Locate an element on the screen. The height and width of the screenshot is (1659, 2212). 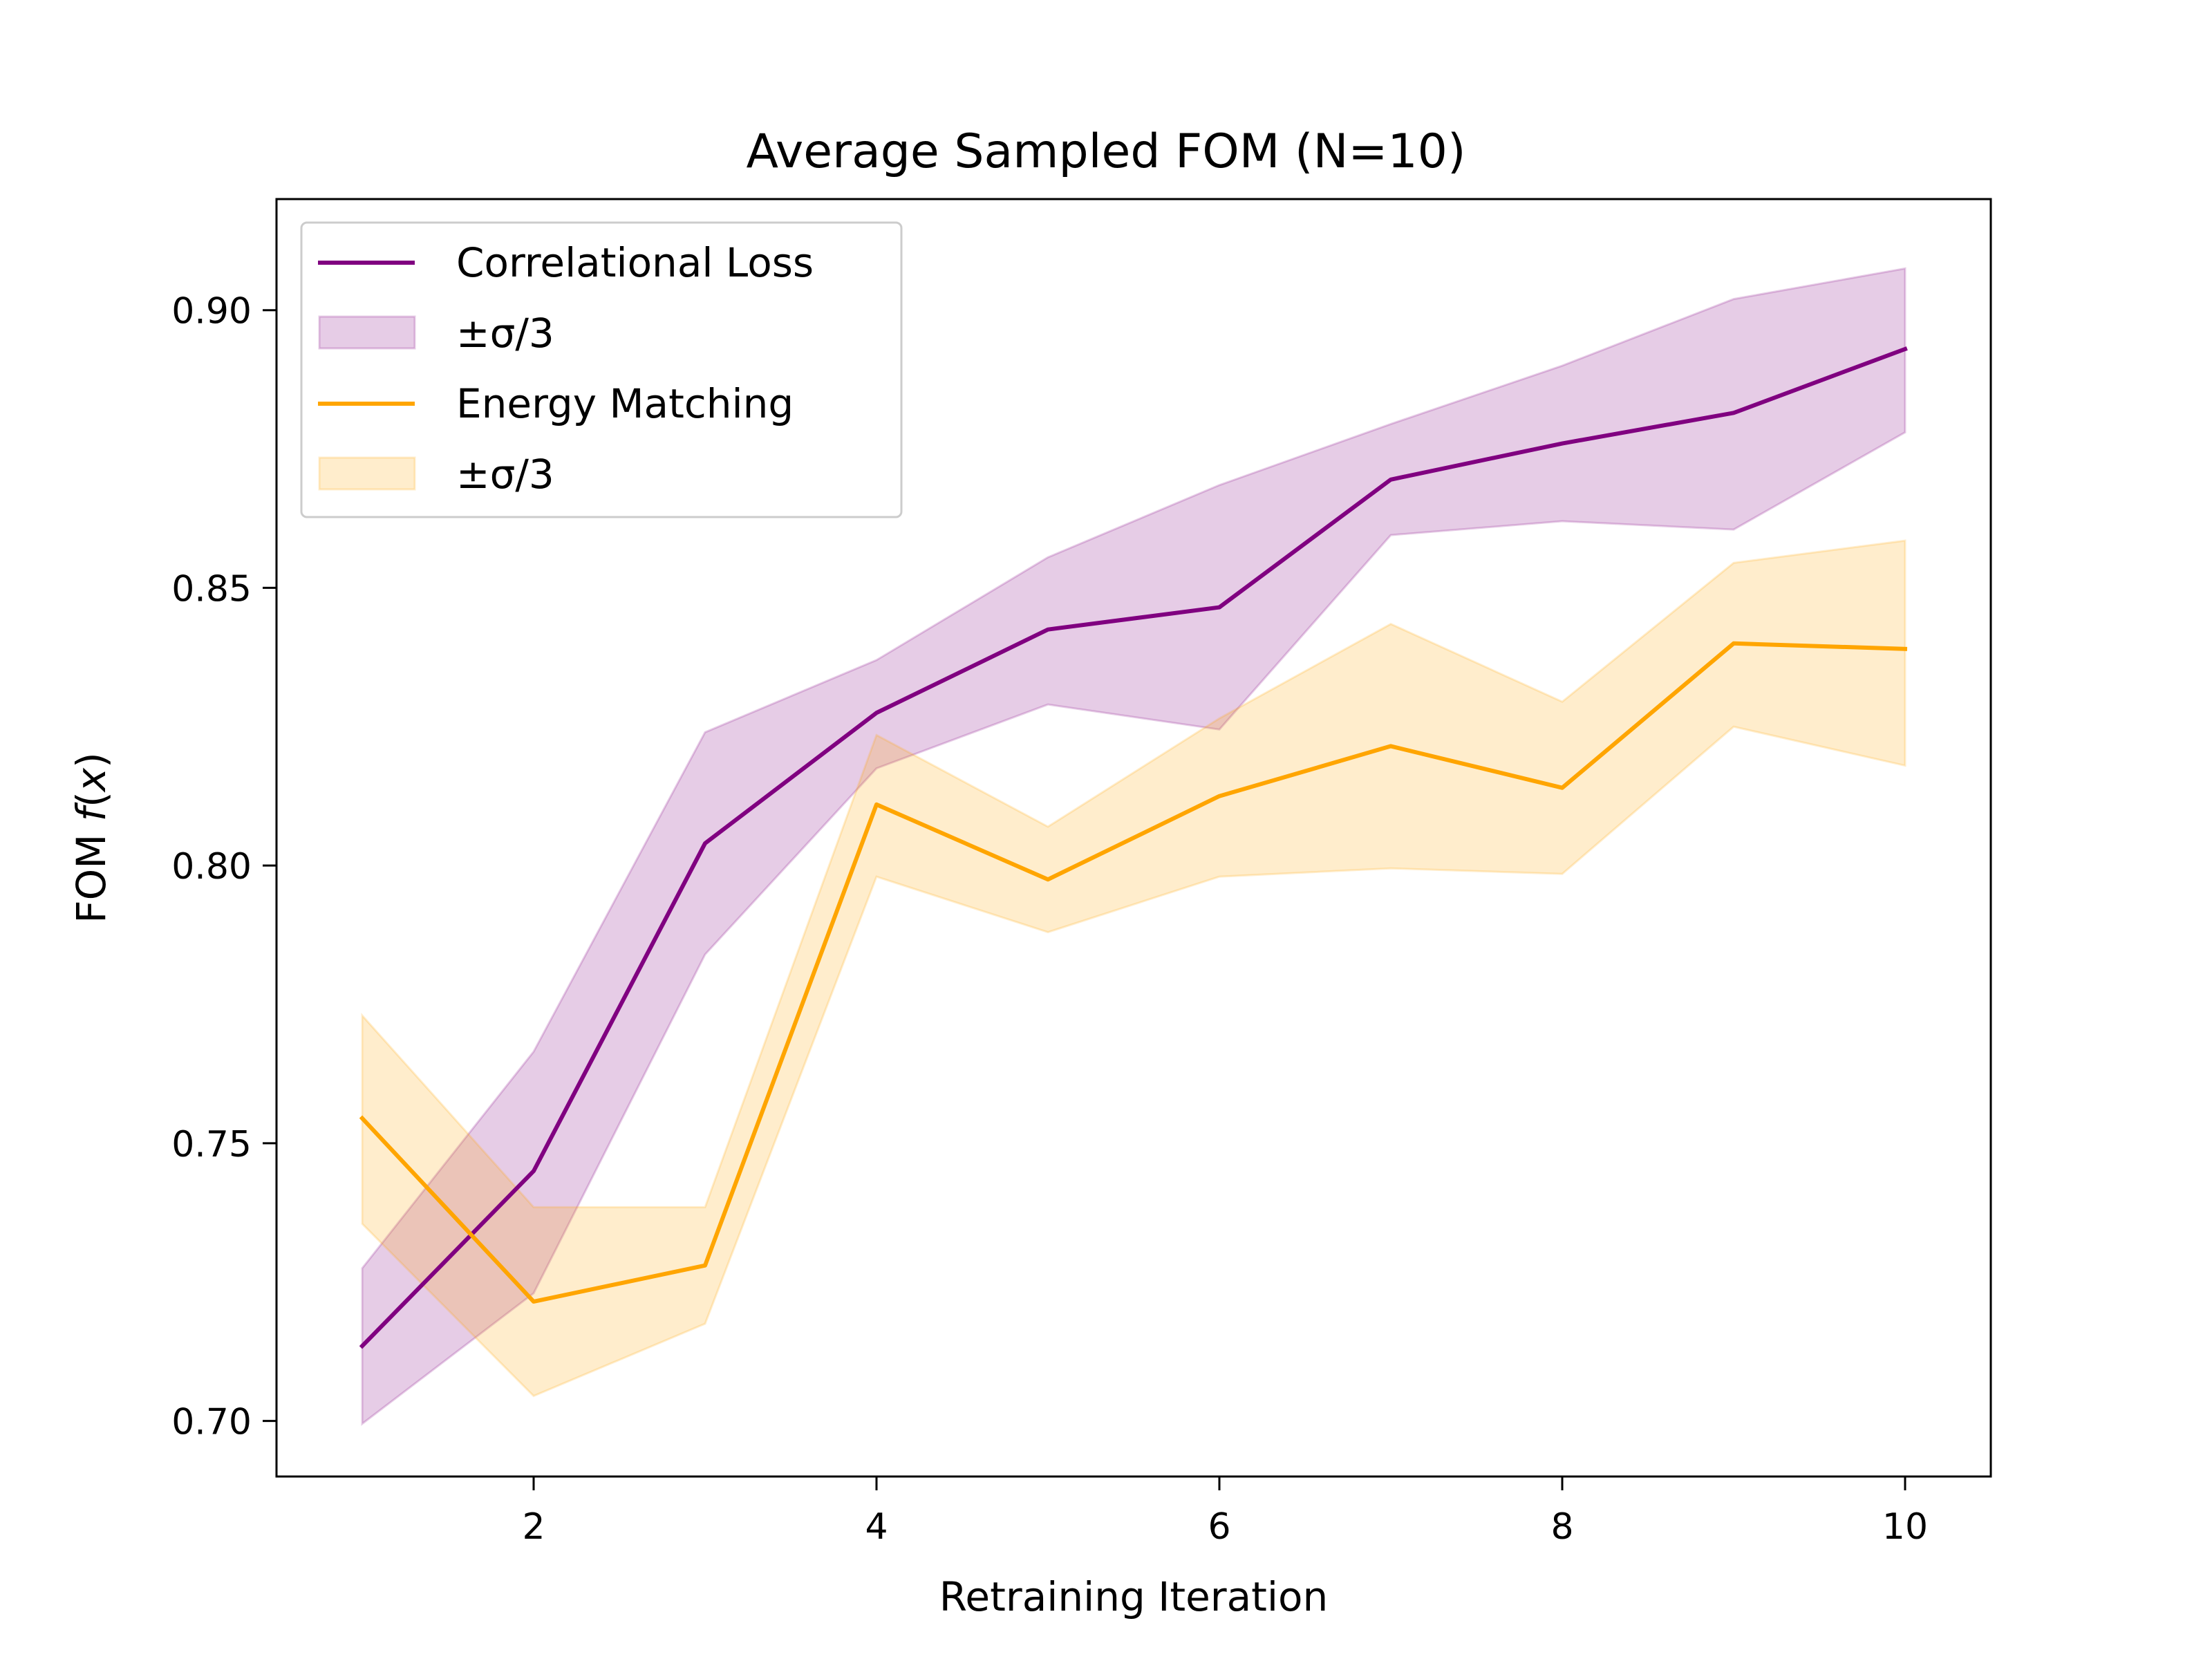
legend-label-energy-matching: Energy Matching is located at coordinates (625, 404).